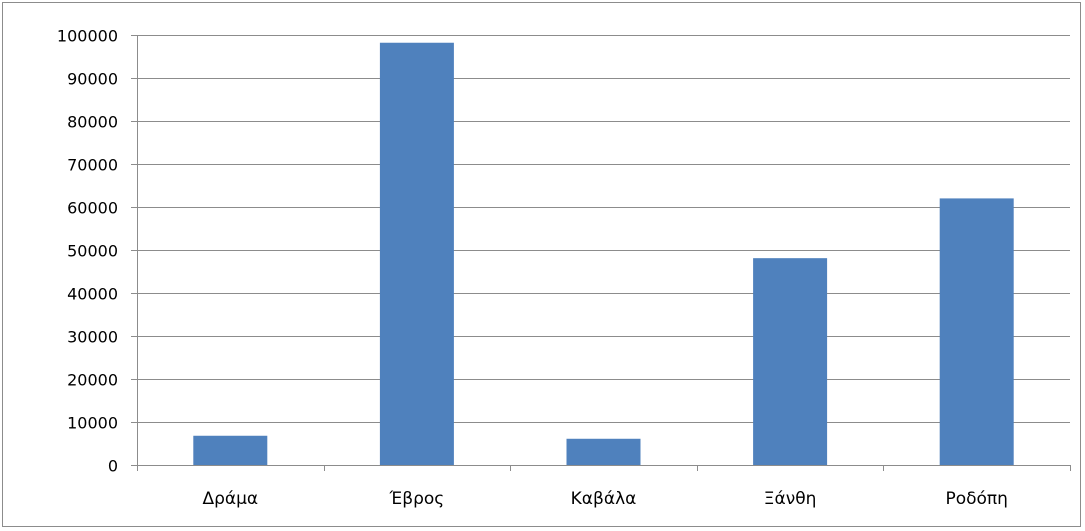 The width and height of the screenshot is (1085, 531). I want to click on y-tick-label: 50000, so click(92, 251).